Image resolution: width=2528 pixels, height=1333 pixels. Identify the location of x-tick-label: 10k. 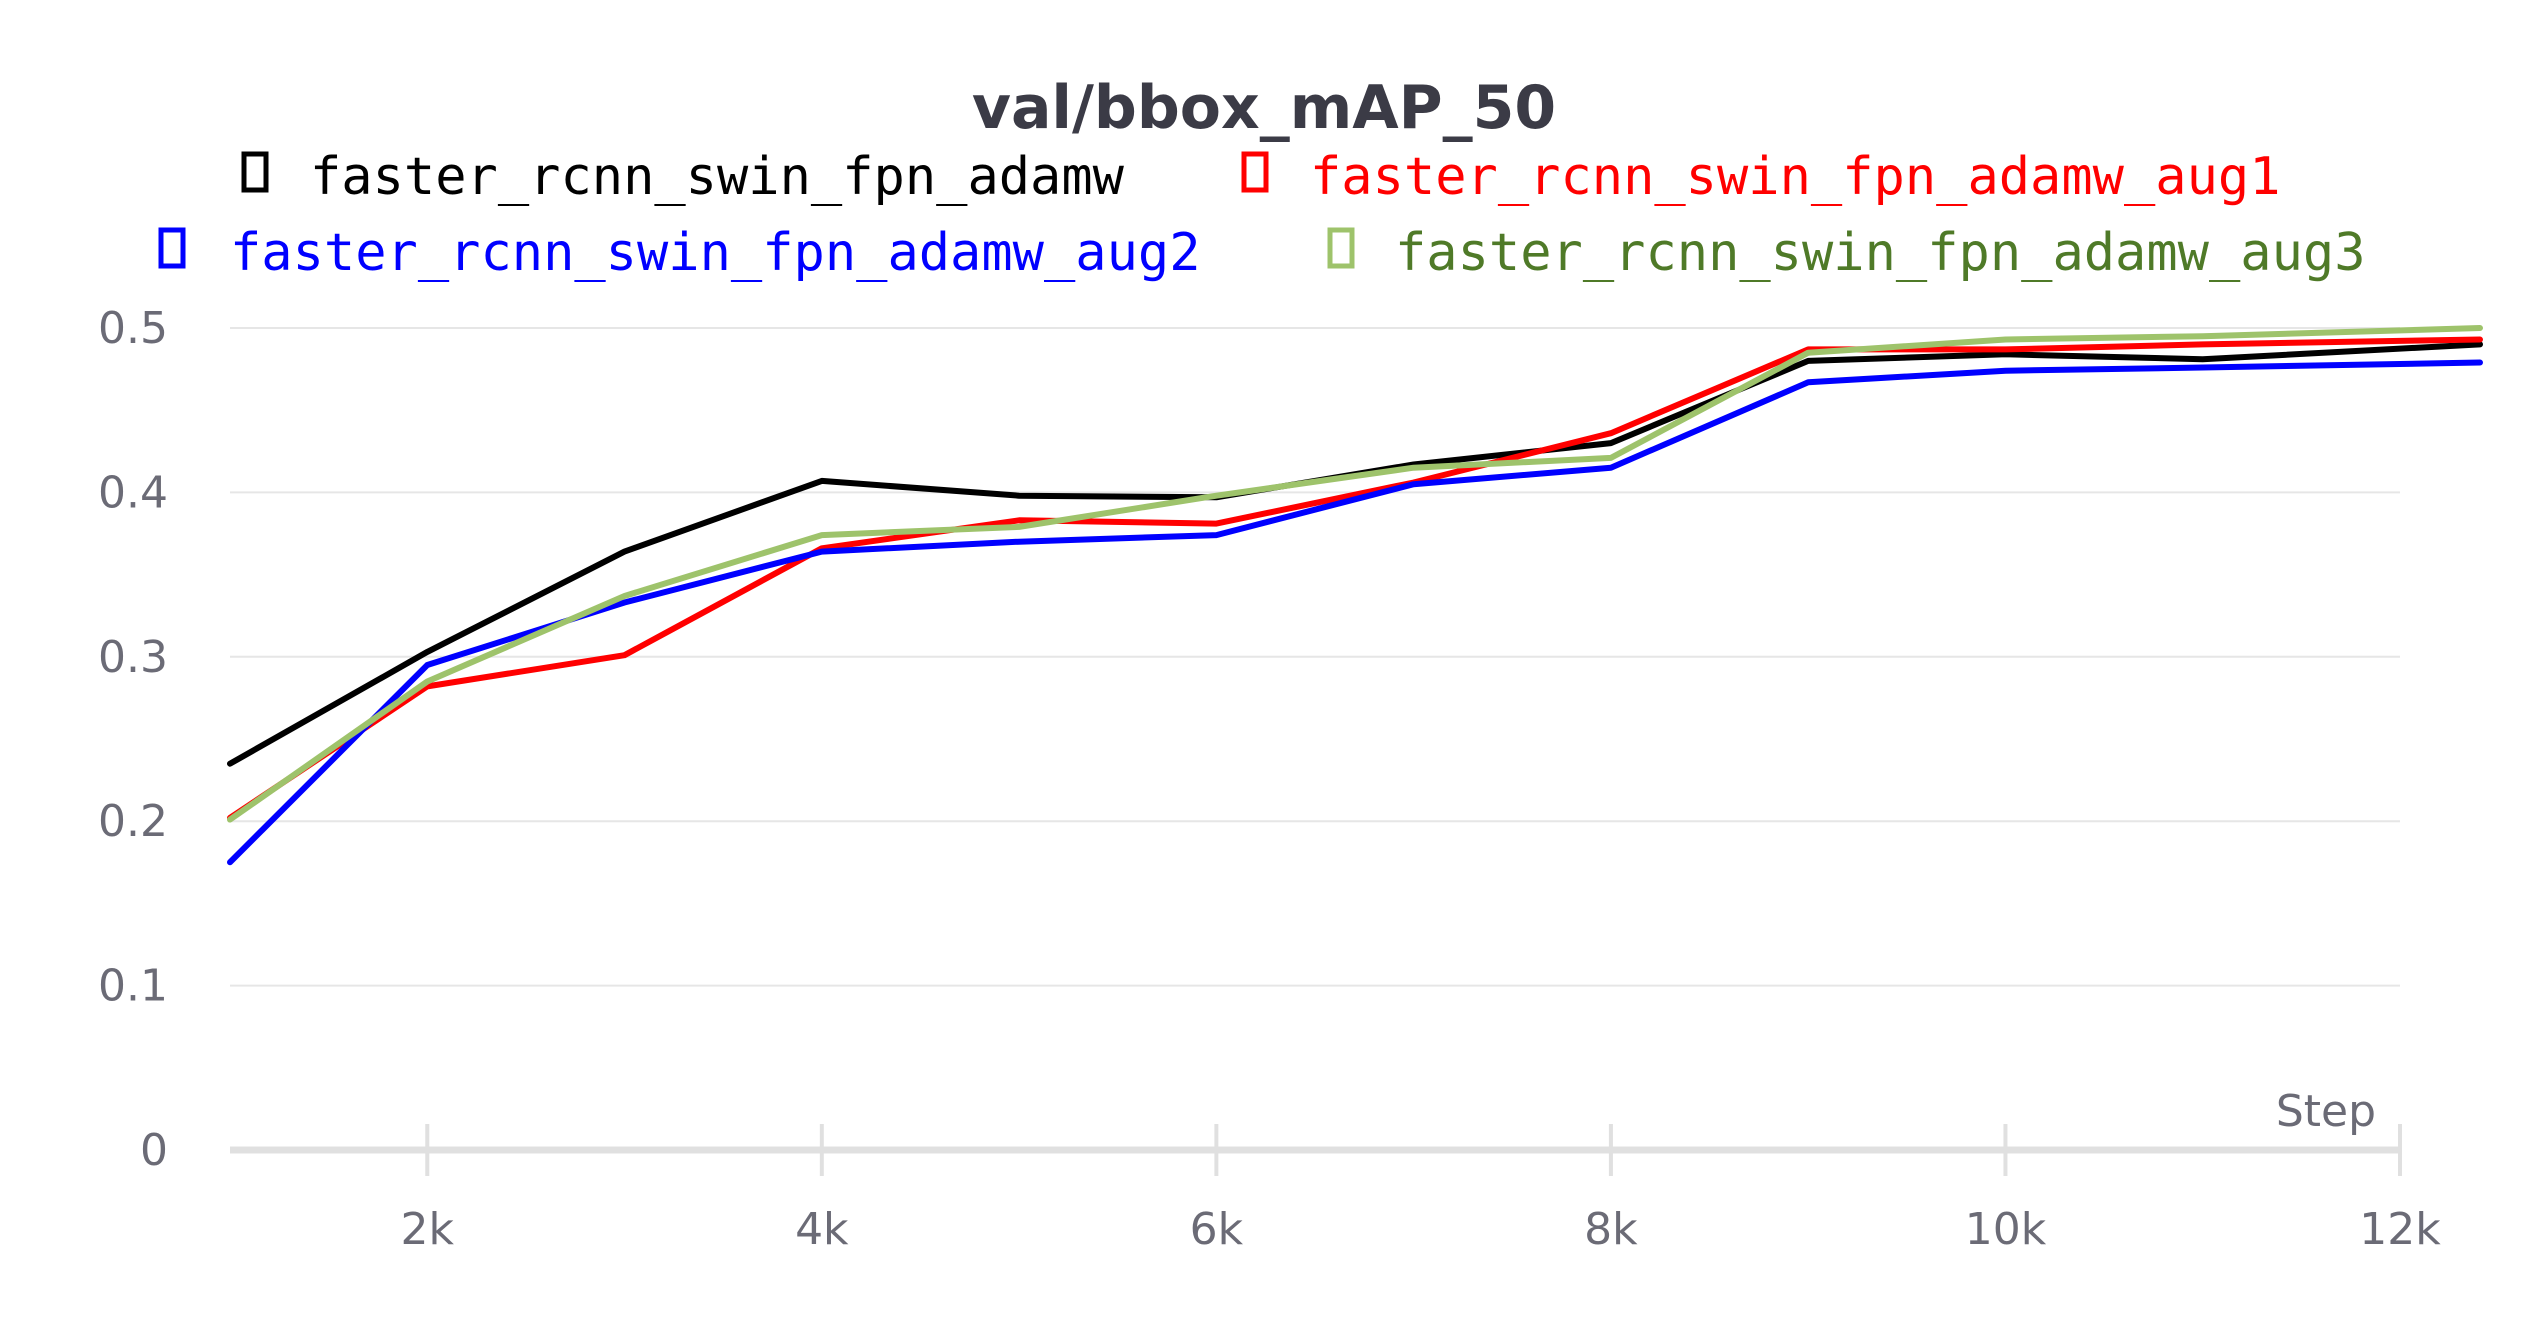
(2006, 1229).